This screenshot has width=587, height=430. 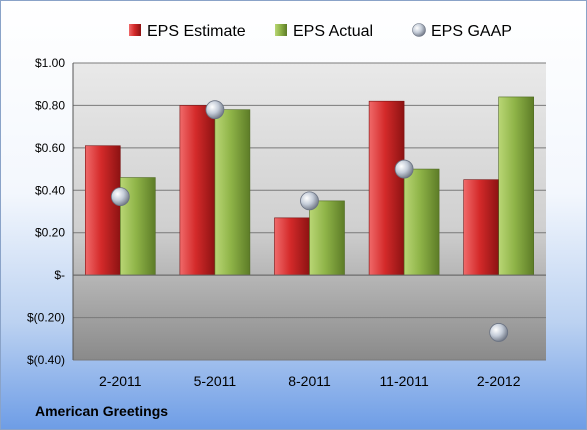 I want to click on legend-swatch-actual, so click(x=281, y=30).